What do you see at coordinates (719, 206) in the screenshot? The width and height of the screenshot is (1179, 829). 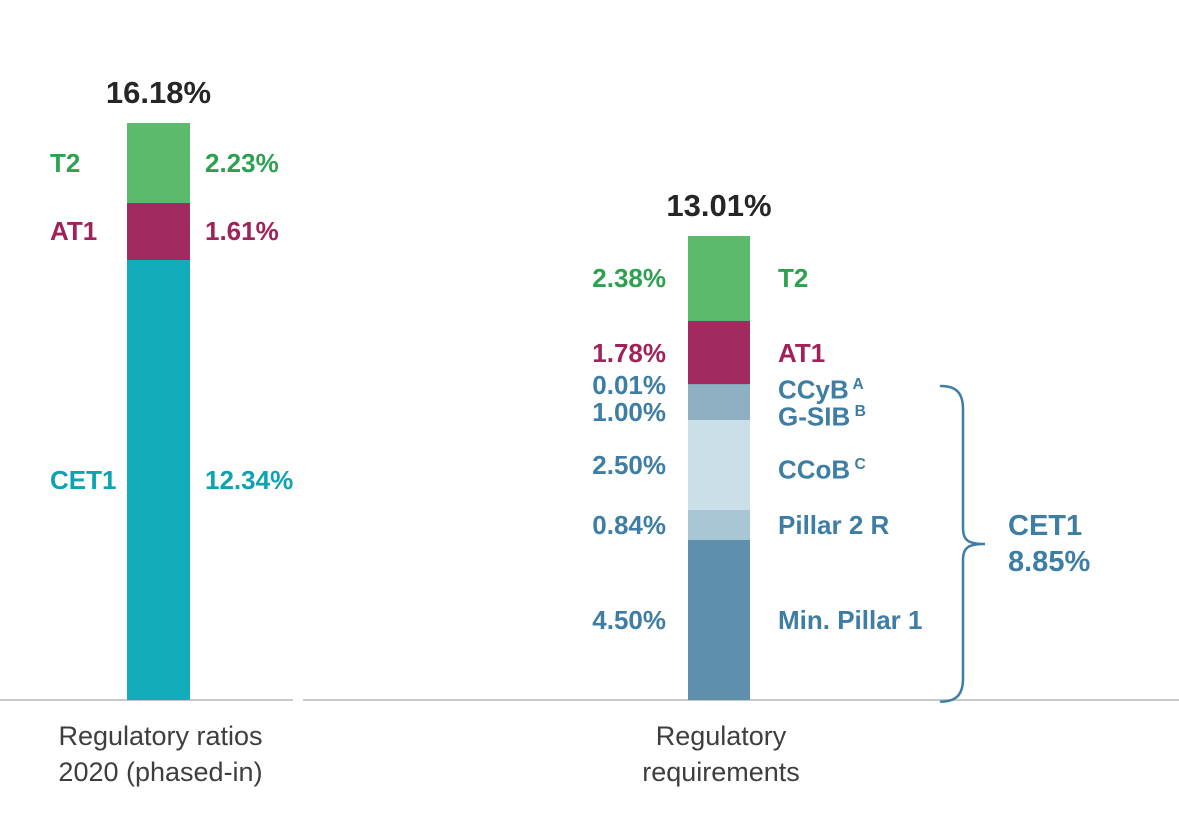 I see `total-label-regulatory-requirements: 13.01%` at bounding box center [719, 206].